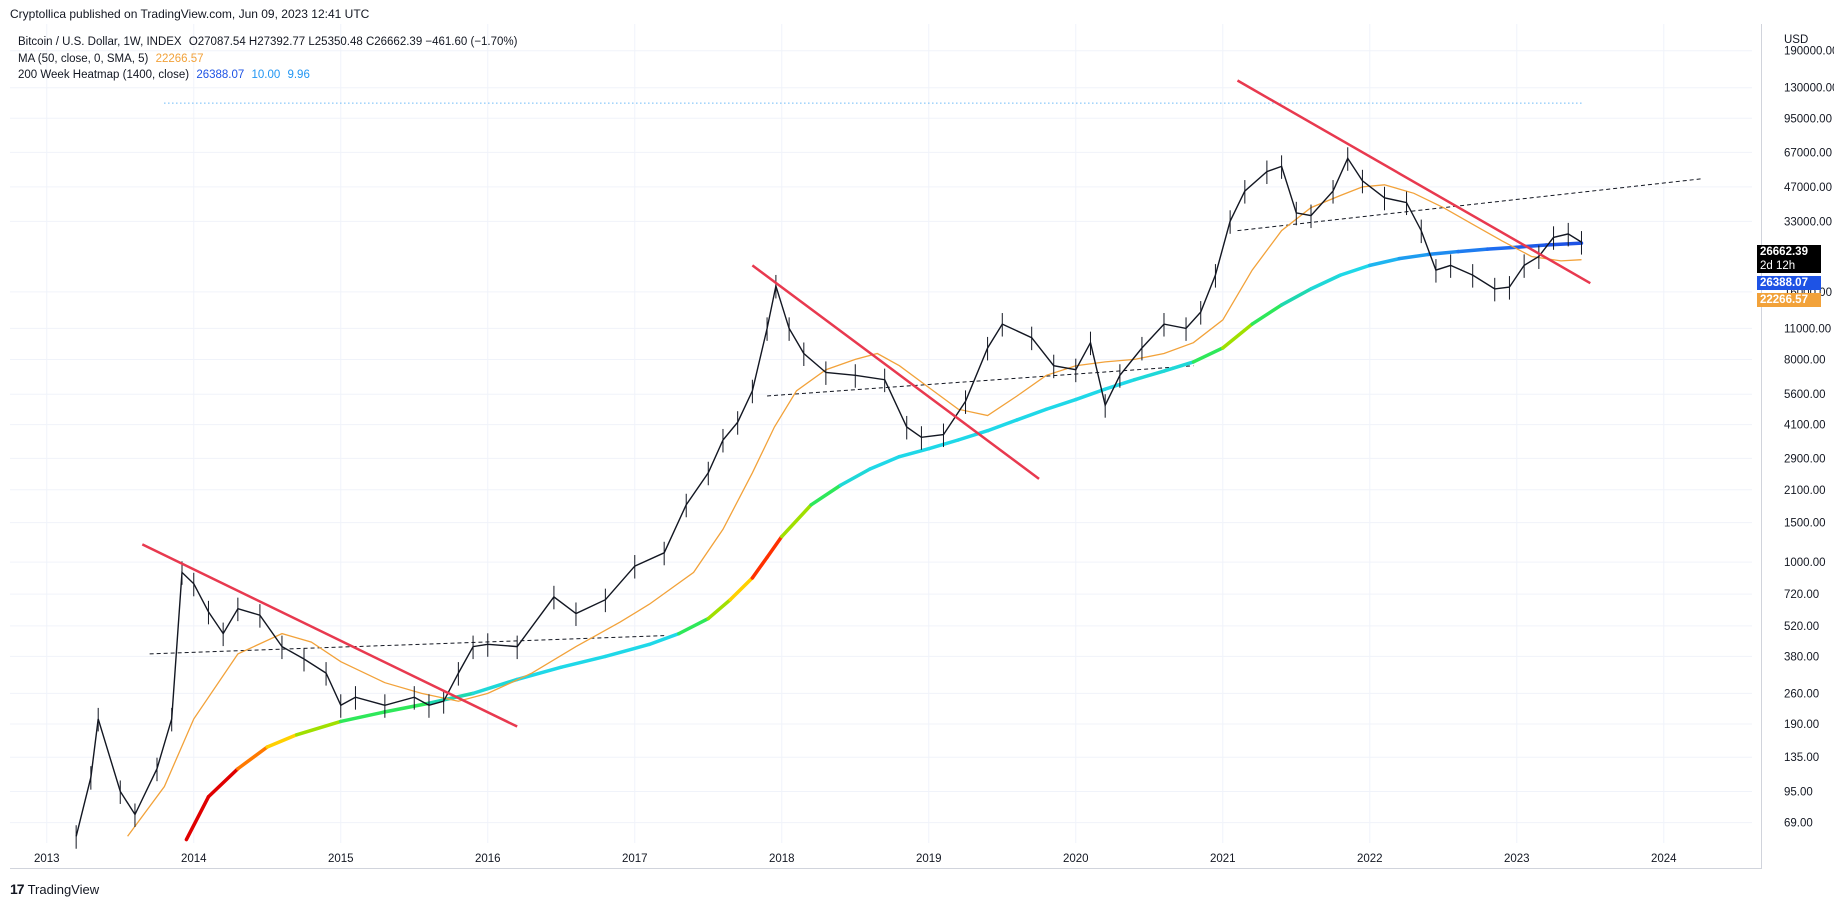 The image size is (1834, 907). What do you see at coordinates (47, 859) in the screenshot?
I see `x-tick-label: 2013` at bounding box center [47, 859].